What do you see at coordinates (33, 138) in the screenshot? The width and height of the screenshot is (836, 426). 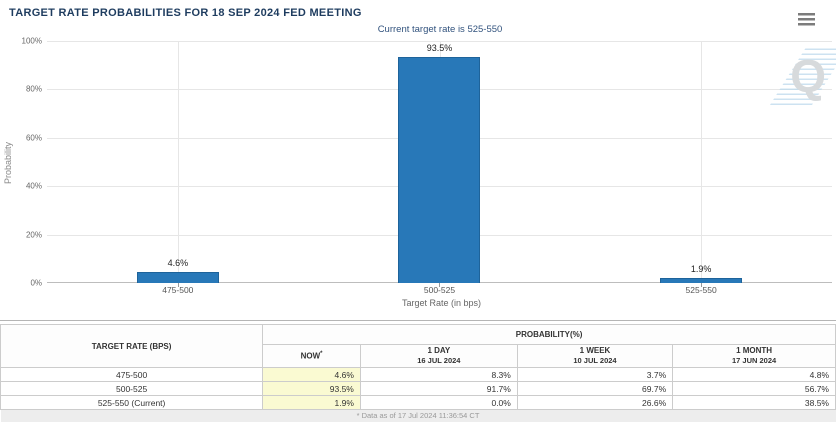 I see `y-tick-label: 60%` at bounding box center [33, 138].